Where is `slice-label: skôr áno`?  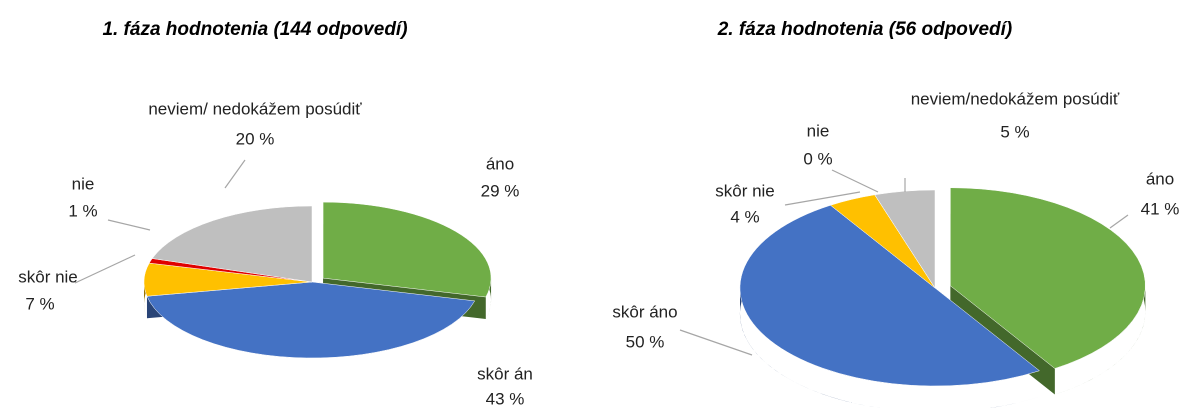
slice-label: skôr áno is located at coordinates (644, 311).